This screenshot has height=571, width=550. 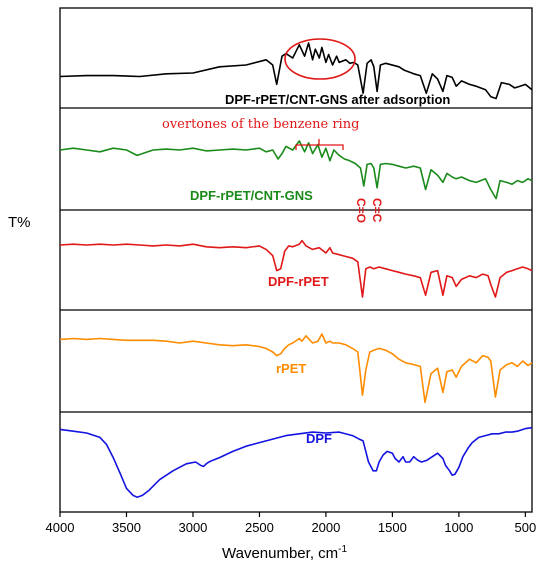 I want to click on x-axis-title-main: Wavenumber, cm, so click(x=280, y=553).